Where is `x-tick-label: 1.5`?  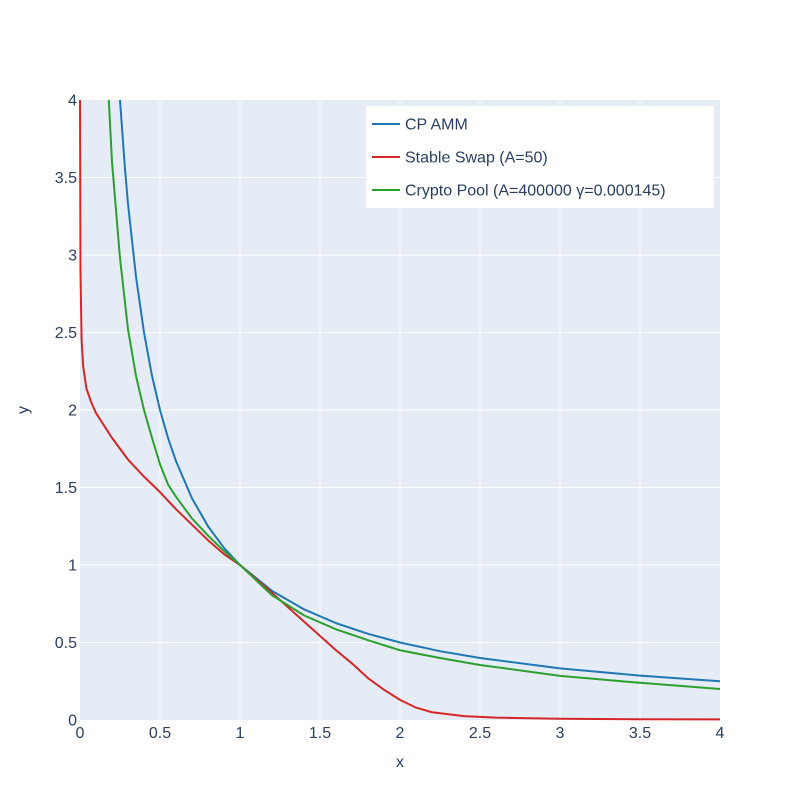 x-tick-label: 1.5 is located at coordinates (320, 733).